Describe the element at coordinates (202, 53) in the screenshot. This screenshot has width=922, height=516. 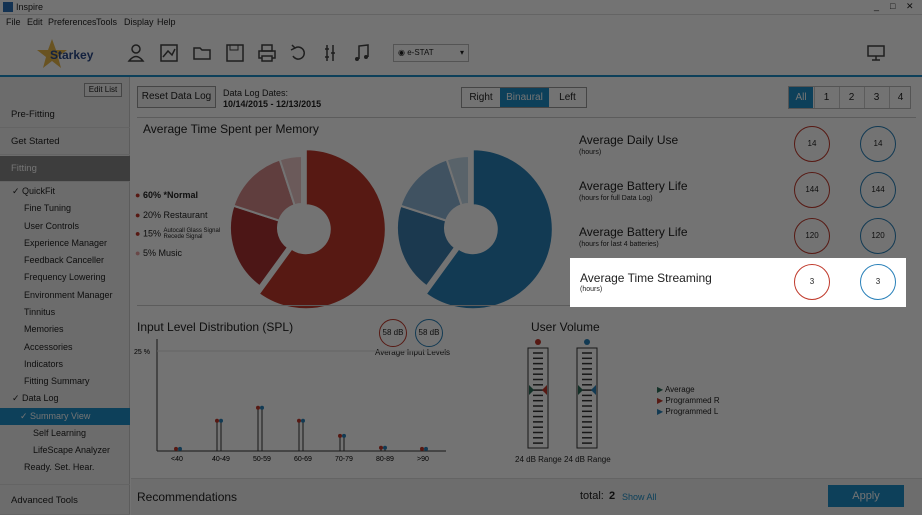
I see `open-folder-icon` at that location.